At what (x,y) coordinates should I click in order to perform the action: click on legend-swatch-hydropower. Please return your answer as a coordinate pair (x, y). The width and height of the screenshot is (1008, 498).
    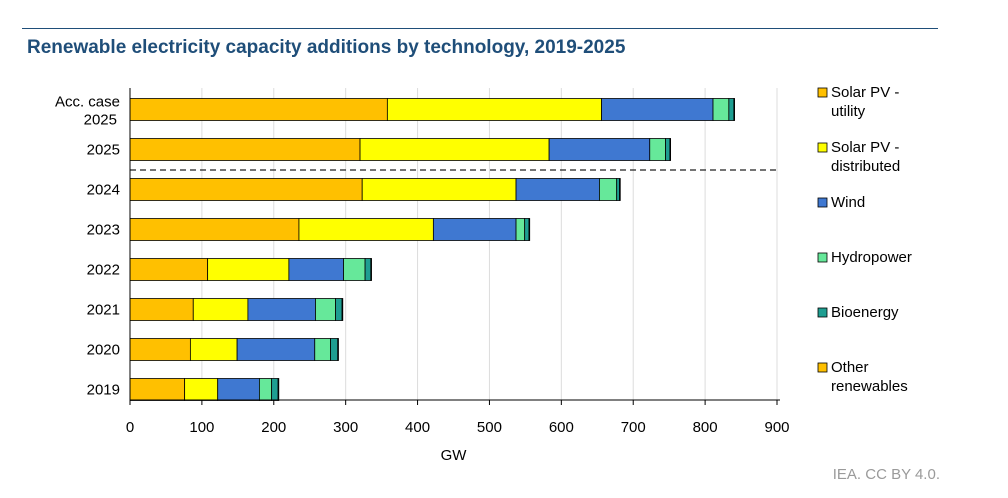
    Looking at the image, I should click on (822, 257).